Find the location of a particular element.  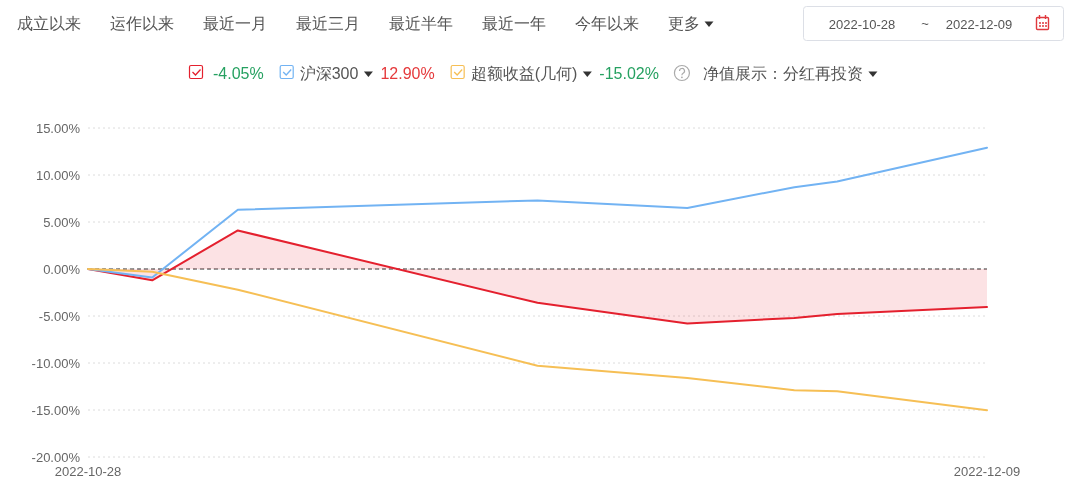

x-tick-label: 2022-10-28 is located at coordinates (88, 471).